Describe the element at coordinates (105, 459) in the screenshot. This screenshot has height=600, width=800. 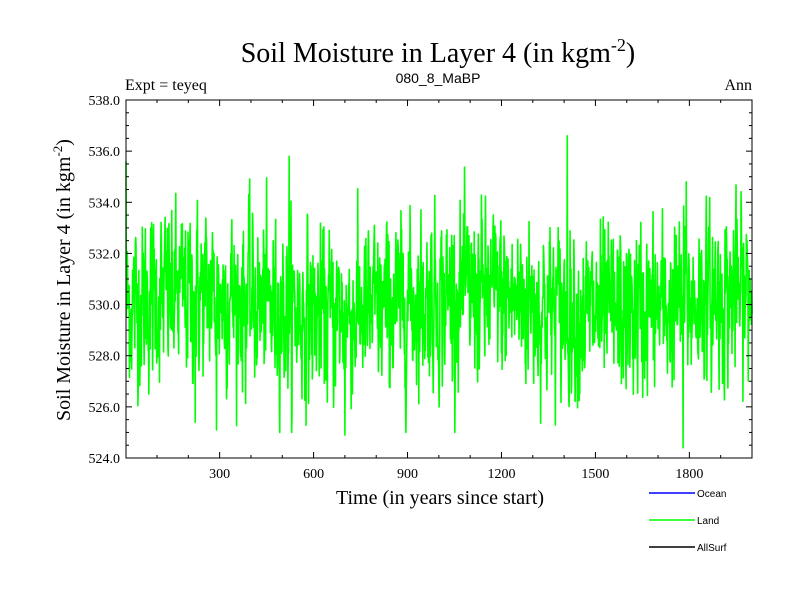
I see `y-tick-label: 524.0` at that location.